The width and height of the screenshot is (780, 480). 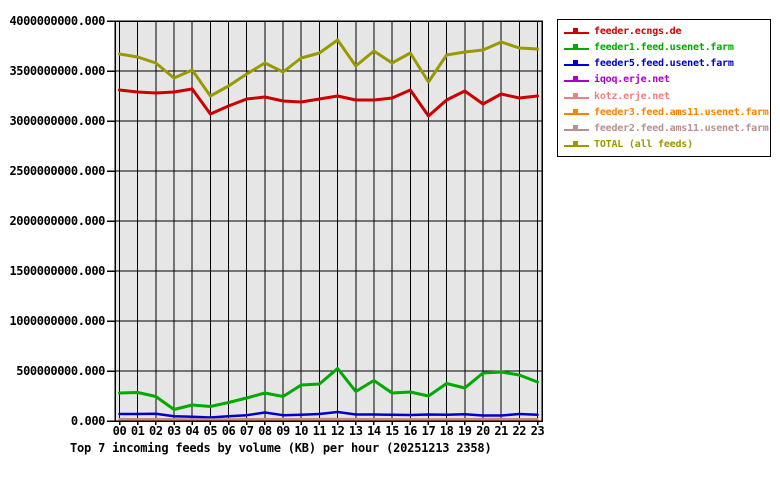 What do you see at coordinates (681, 129) in the screenshot?
I see `legend-label: feeder2.feed.ams11.usenet.farm` at bounding box center [681, 129].